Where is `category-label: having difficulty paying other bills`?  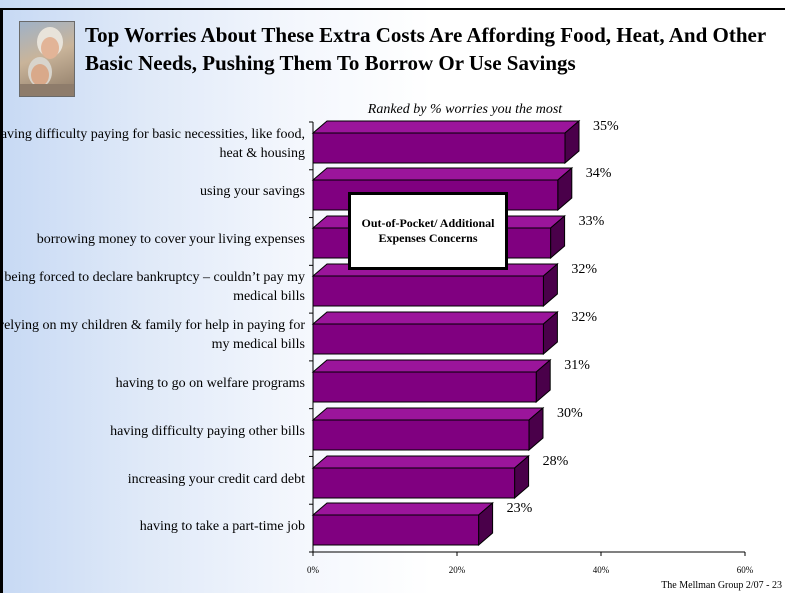
category-label: having difficulty paying other bills is located at coordinates (207, 431).